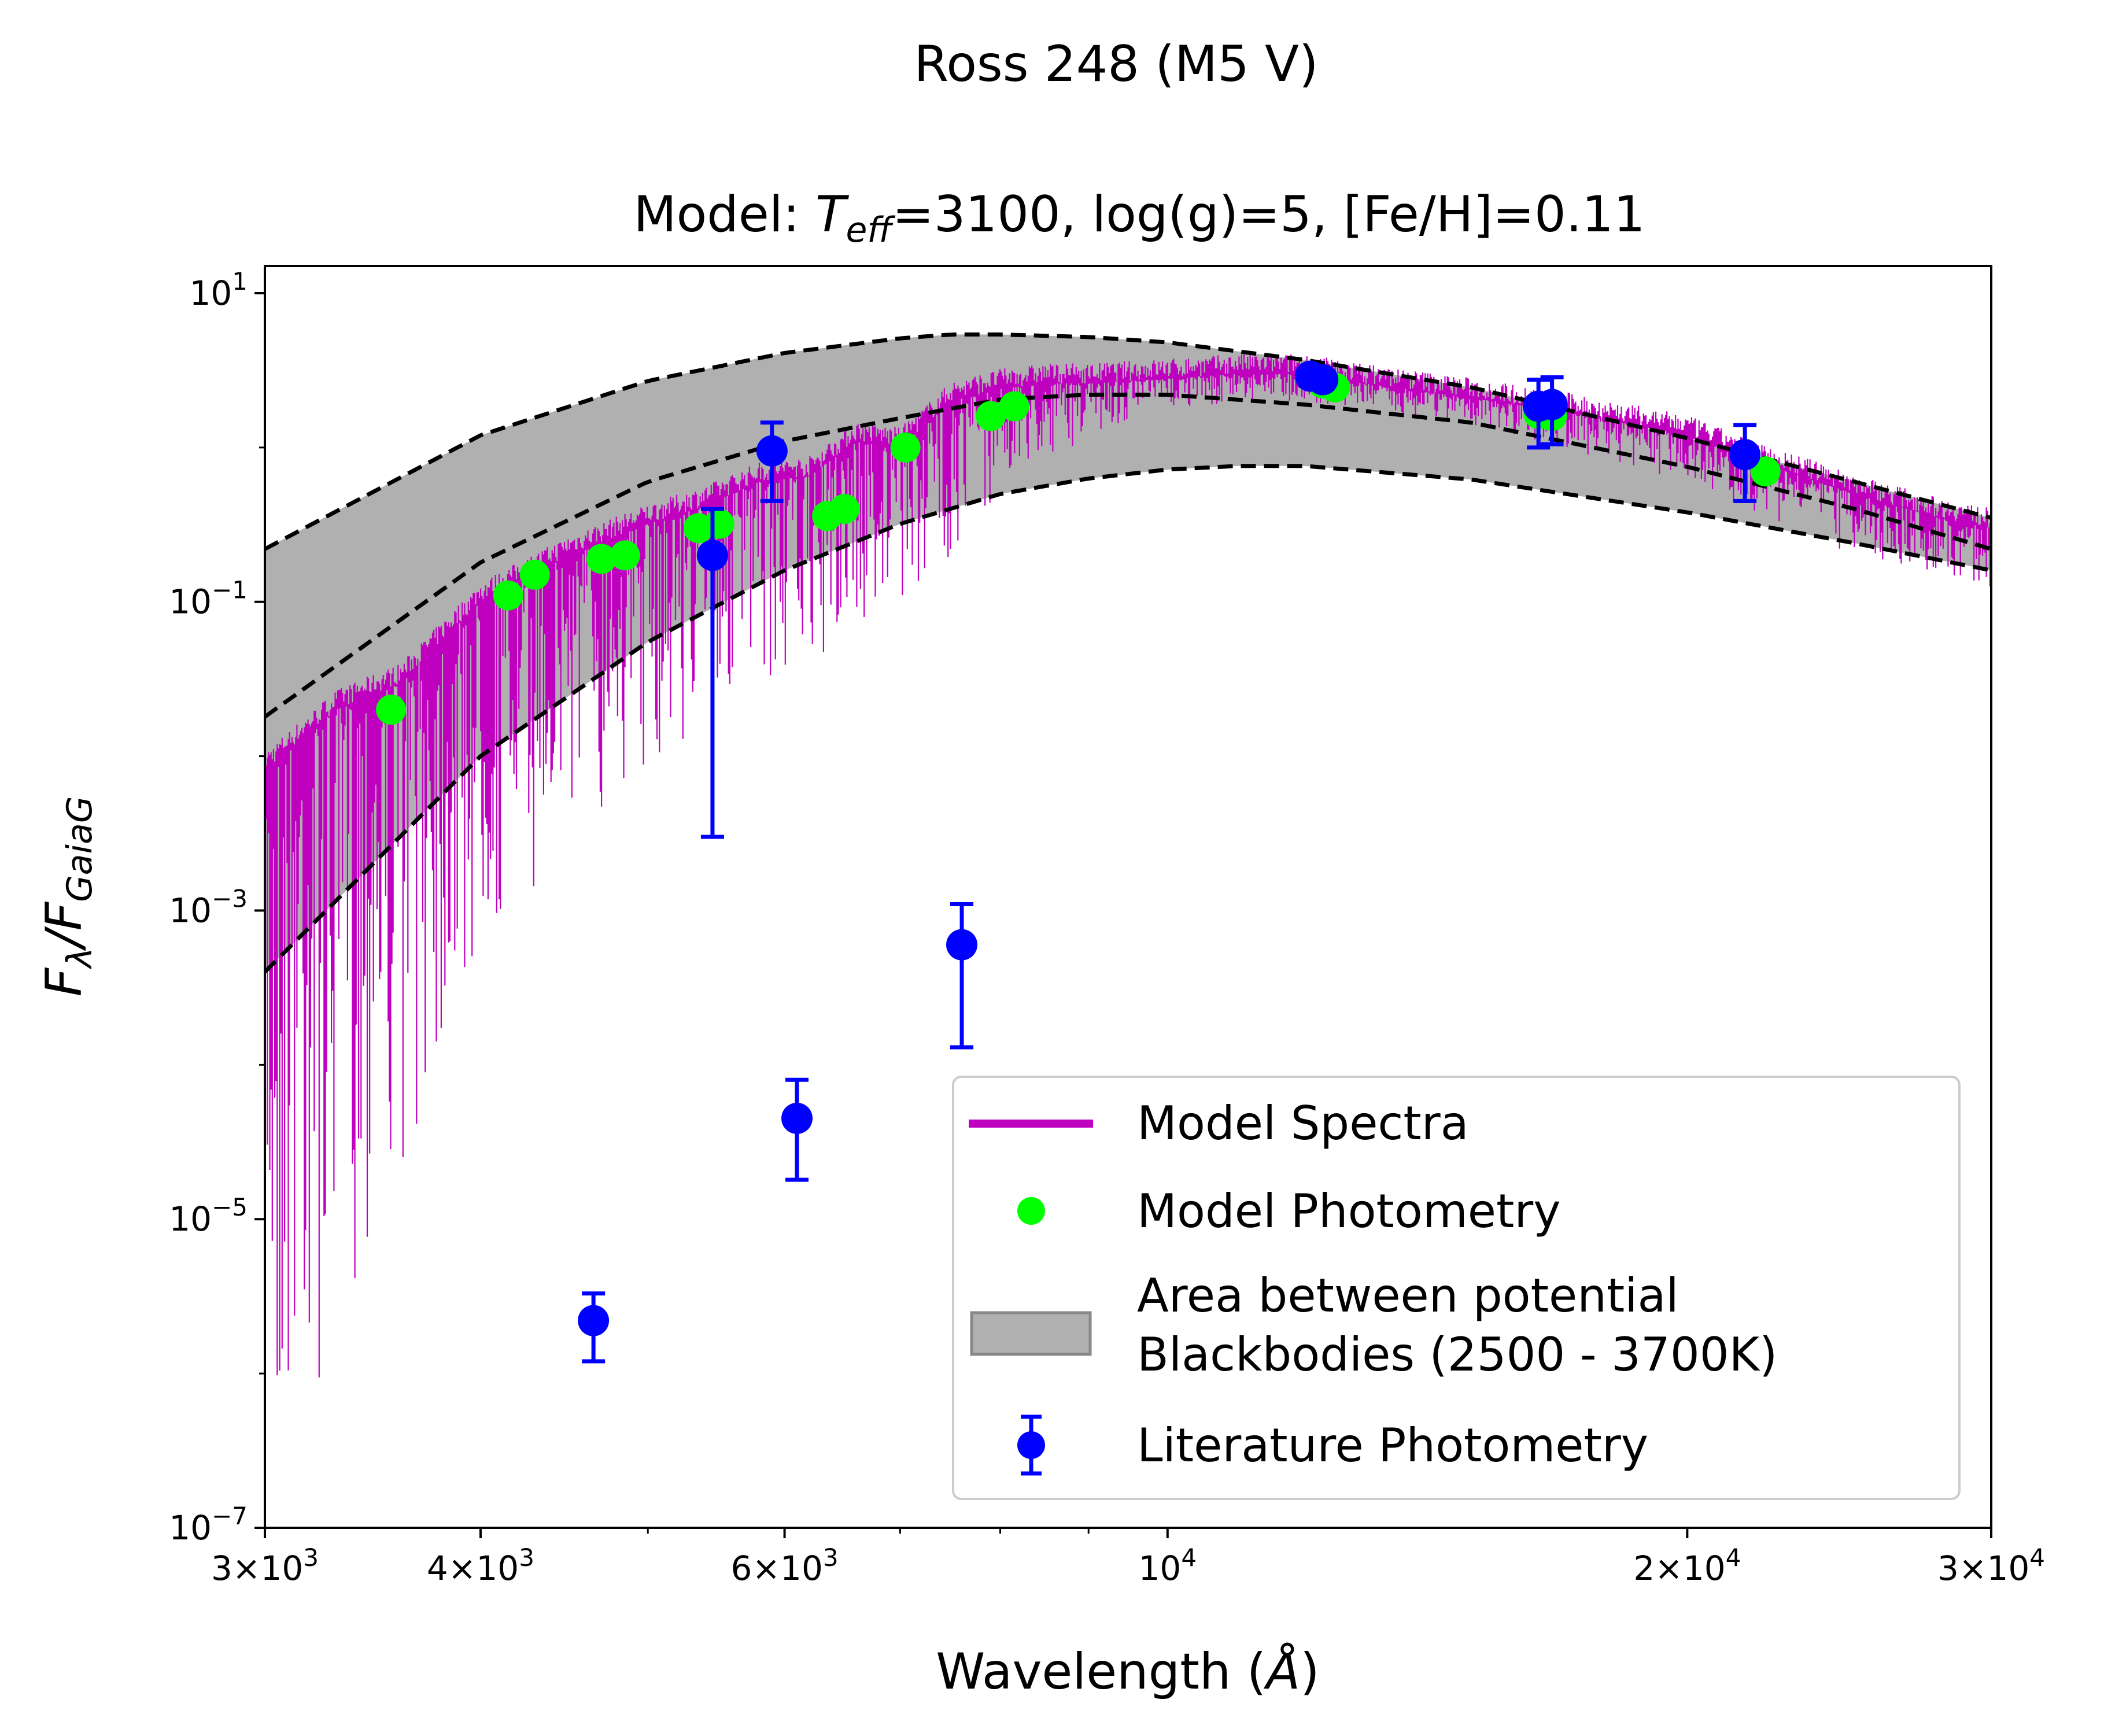  I want to click on legend-blackbody-area-label-line1: Area between potential, so click(1408, 1296).